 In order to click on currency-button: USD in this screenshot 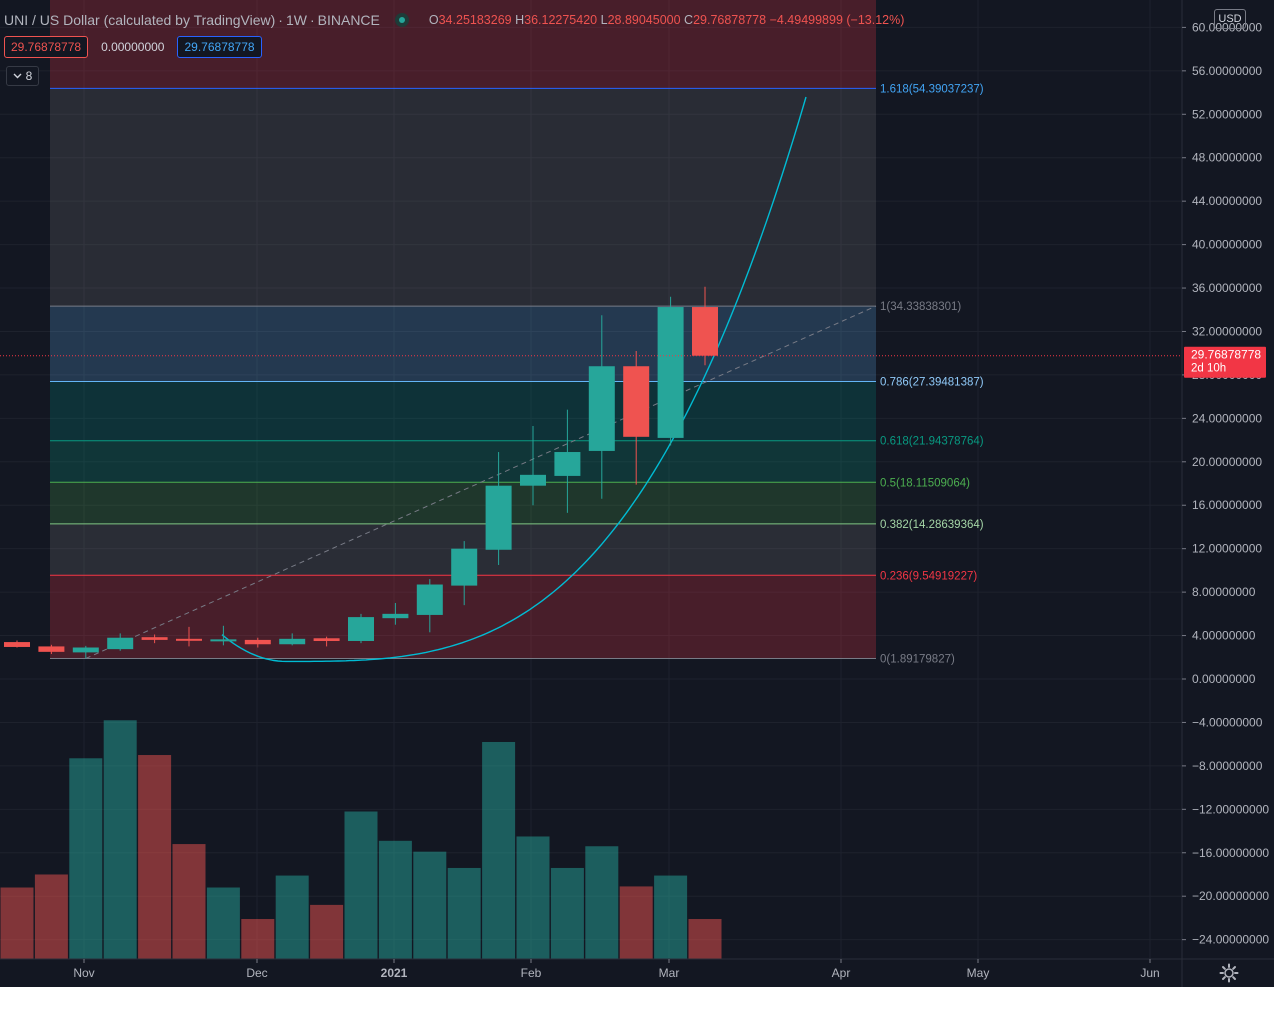, I will do `click(1230, 19)`.